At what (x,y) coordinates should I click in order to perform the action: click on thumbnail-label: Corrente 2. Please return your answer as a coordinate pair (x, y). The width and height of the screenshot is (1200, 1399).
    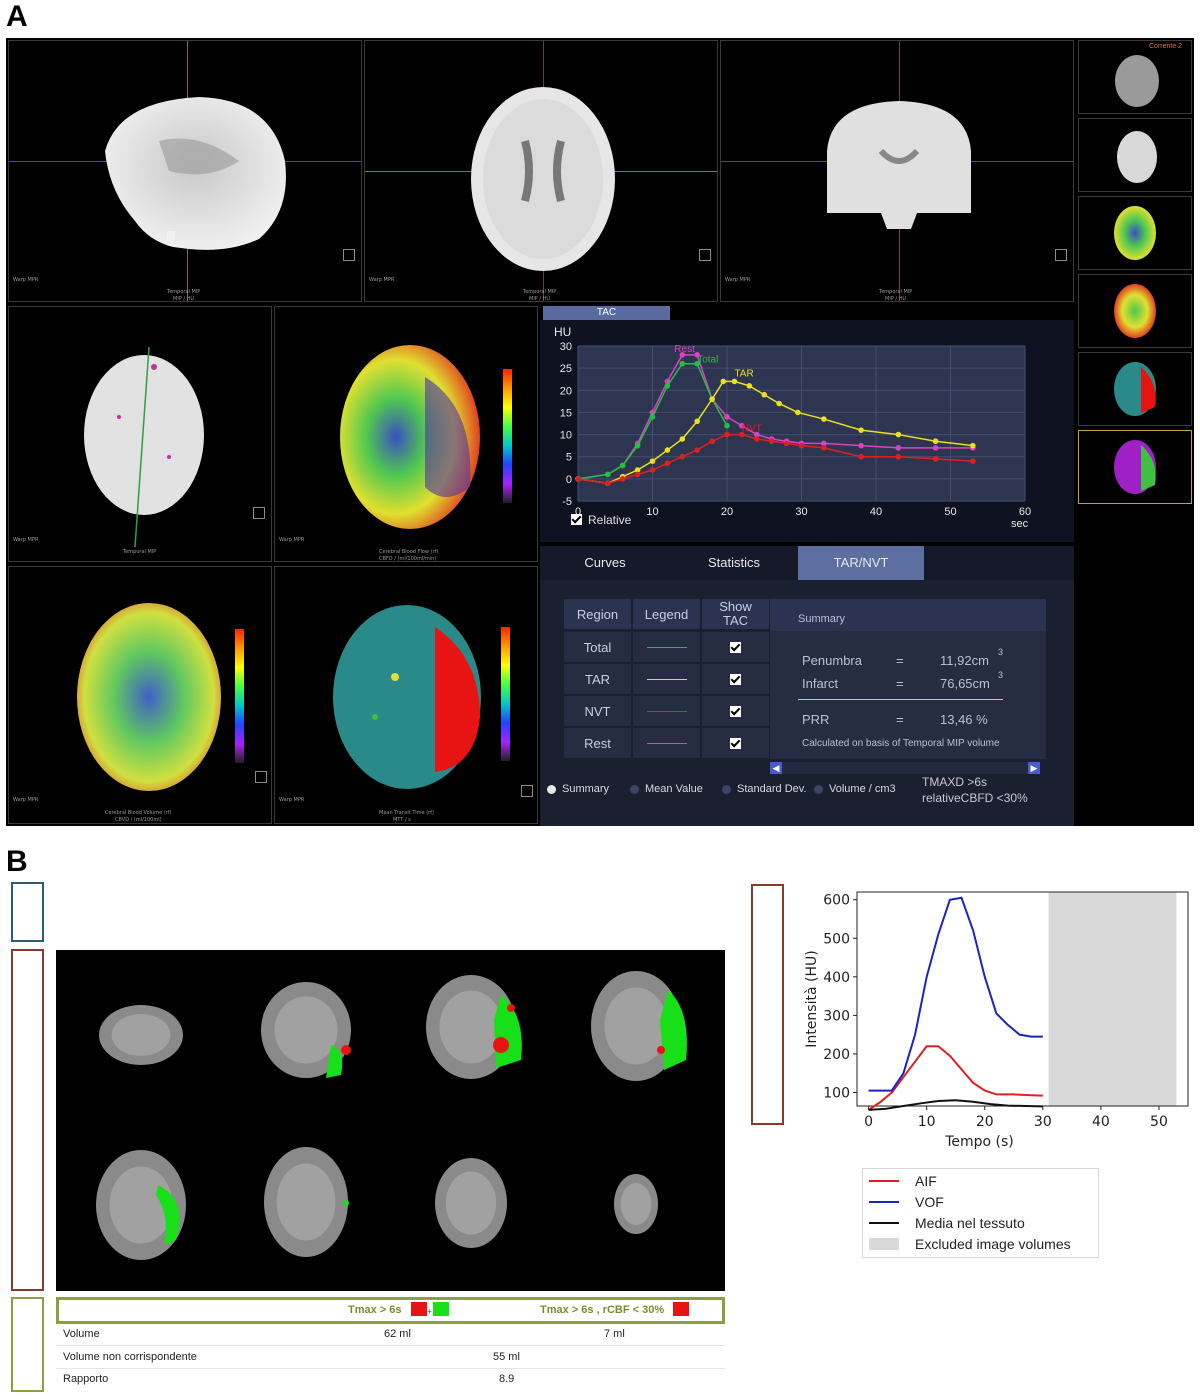
    Looking at the image, I should click on (1166, 46).